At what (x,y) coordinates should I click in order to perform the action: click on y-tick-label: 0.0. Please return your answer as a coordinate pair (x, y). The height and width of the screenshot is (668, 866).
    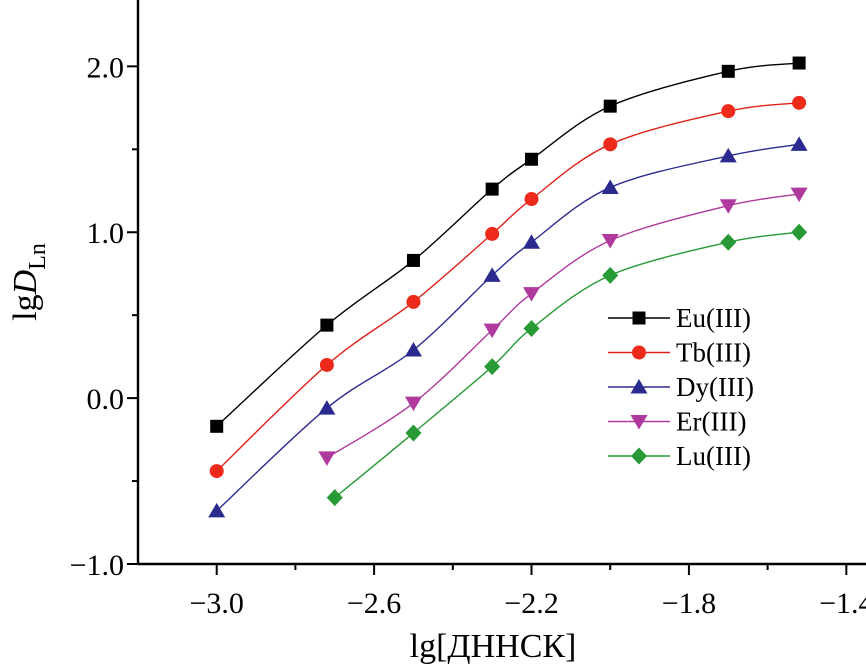
    Looking at the image, I should click on (106, 399).